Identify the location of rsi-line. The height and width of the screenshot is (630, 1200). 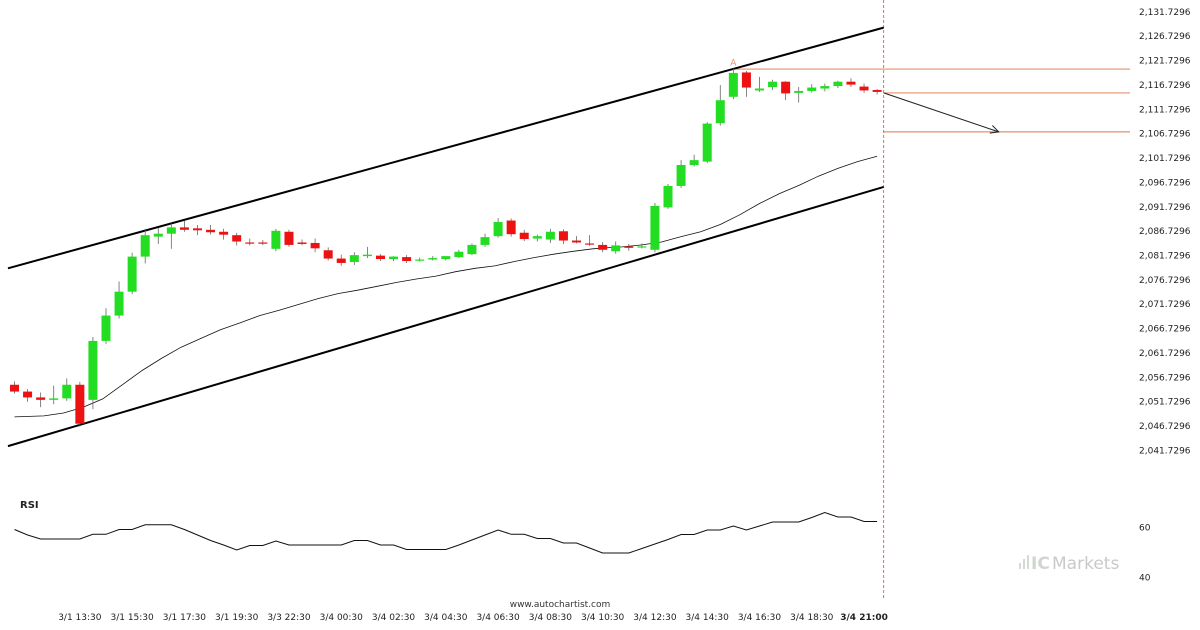
(446, 532).